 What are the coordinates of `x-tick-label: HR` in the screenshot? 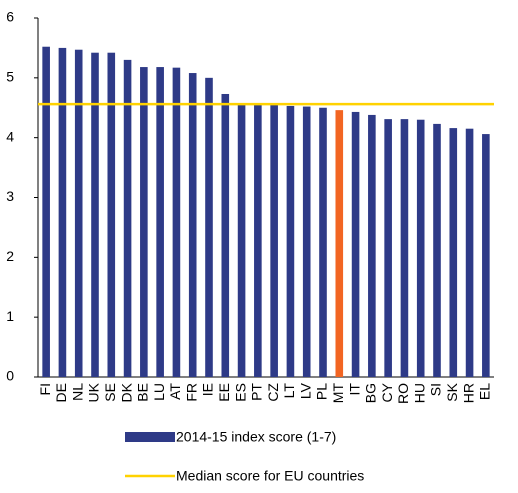 It's located at (468, 393).